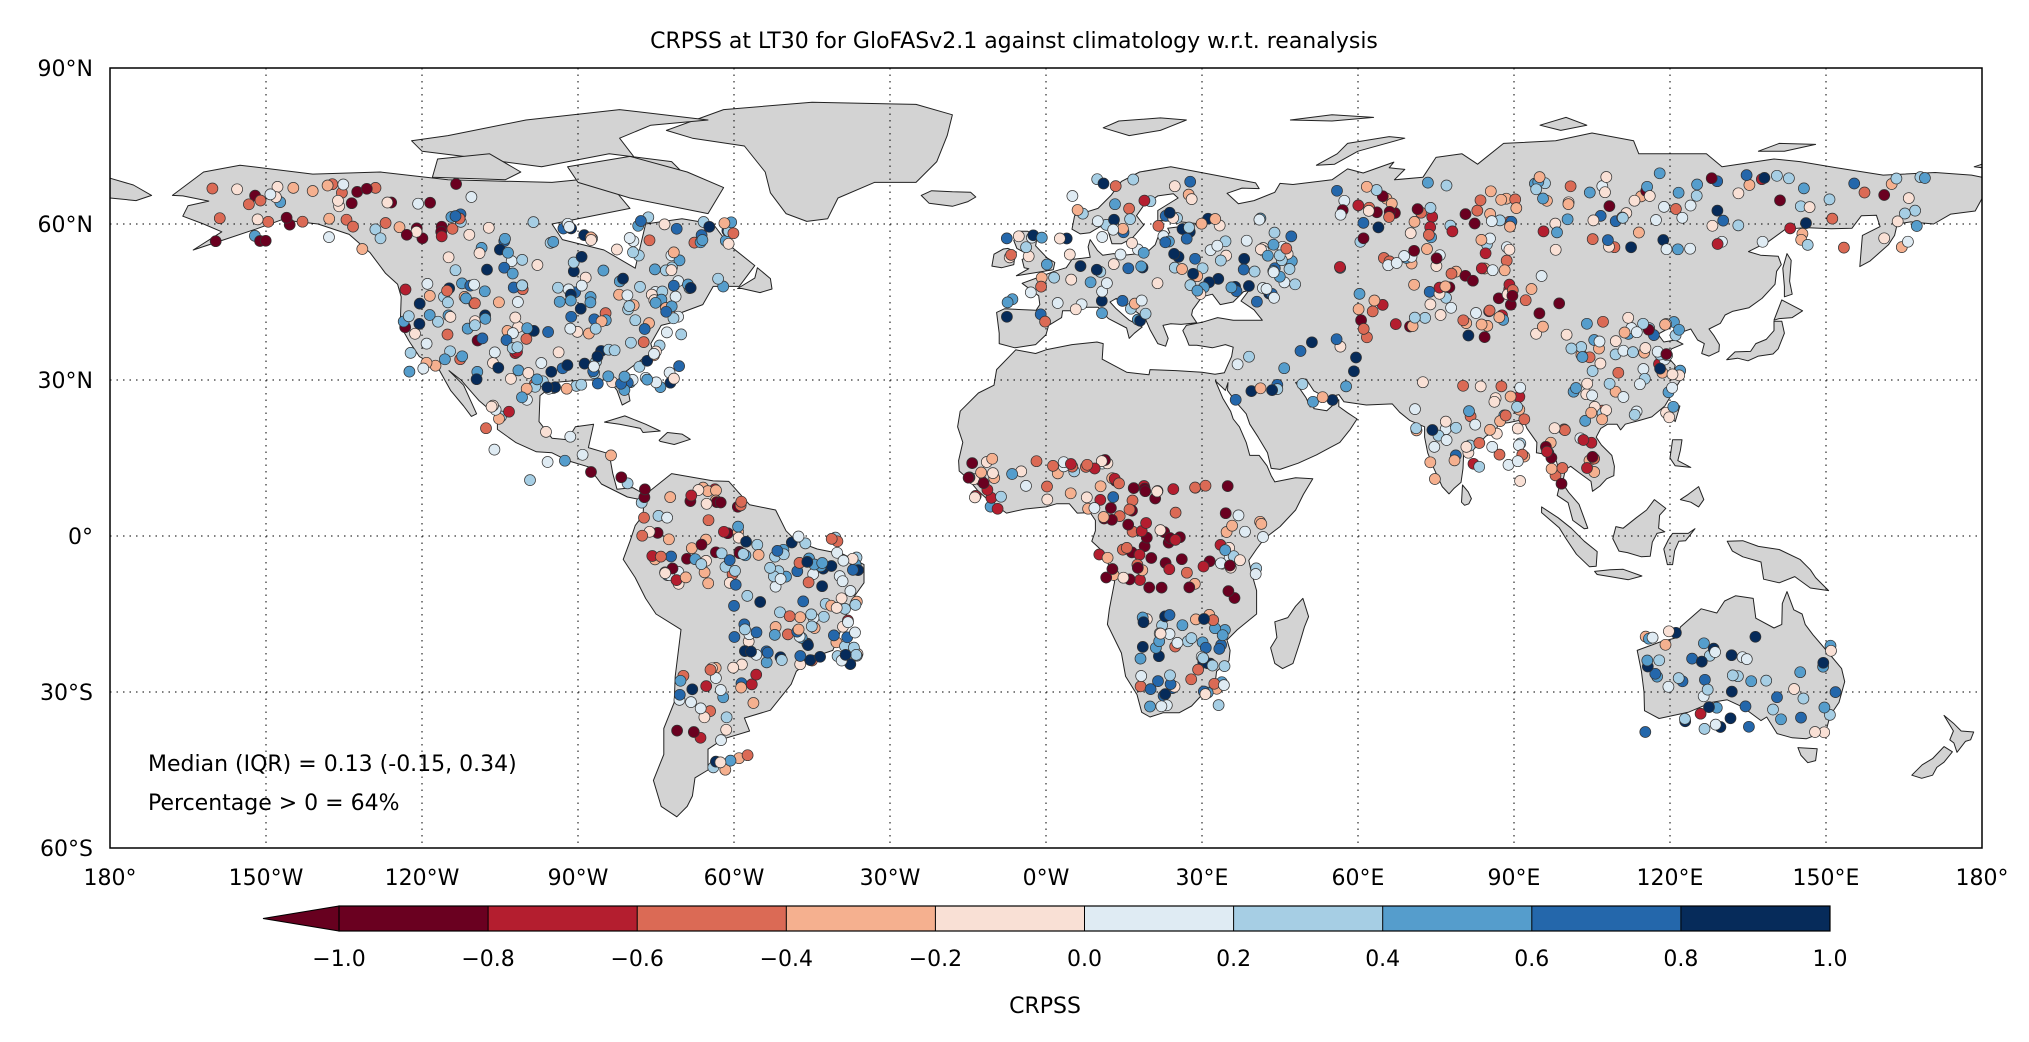 This screenshot has width=2029, height=1042. I want to click on newfoundland-land, so click(755, 280).